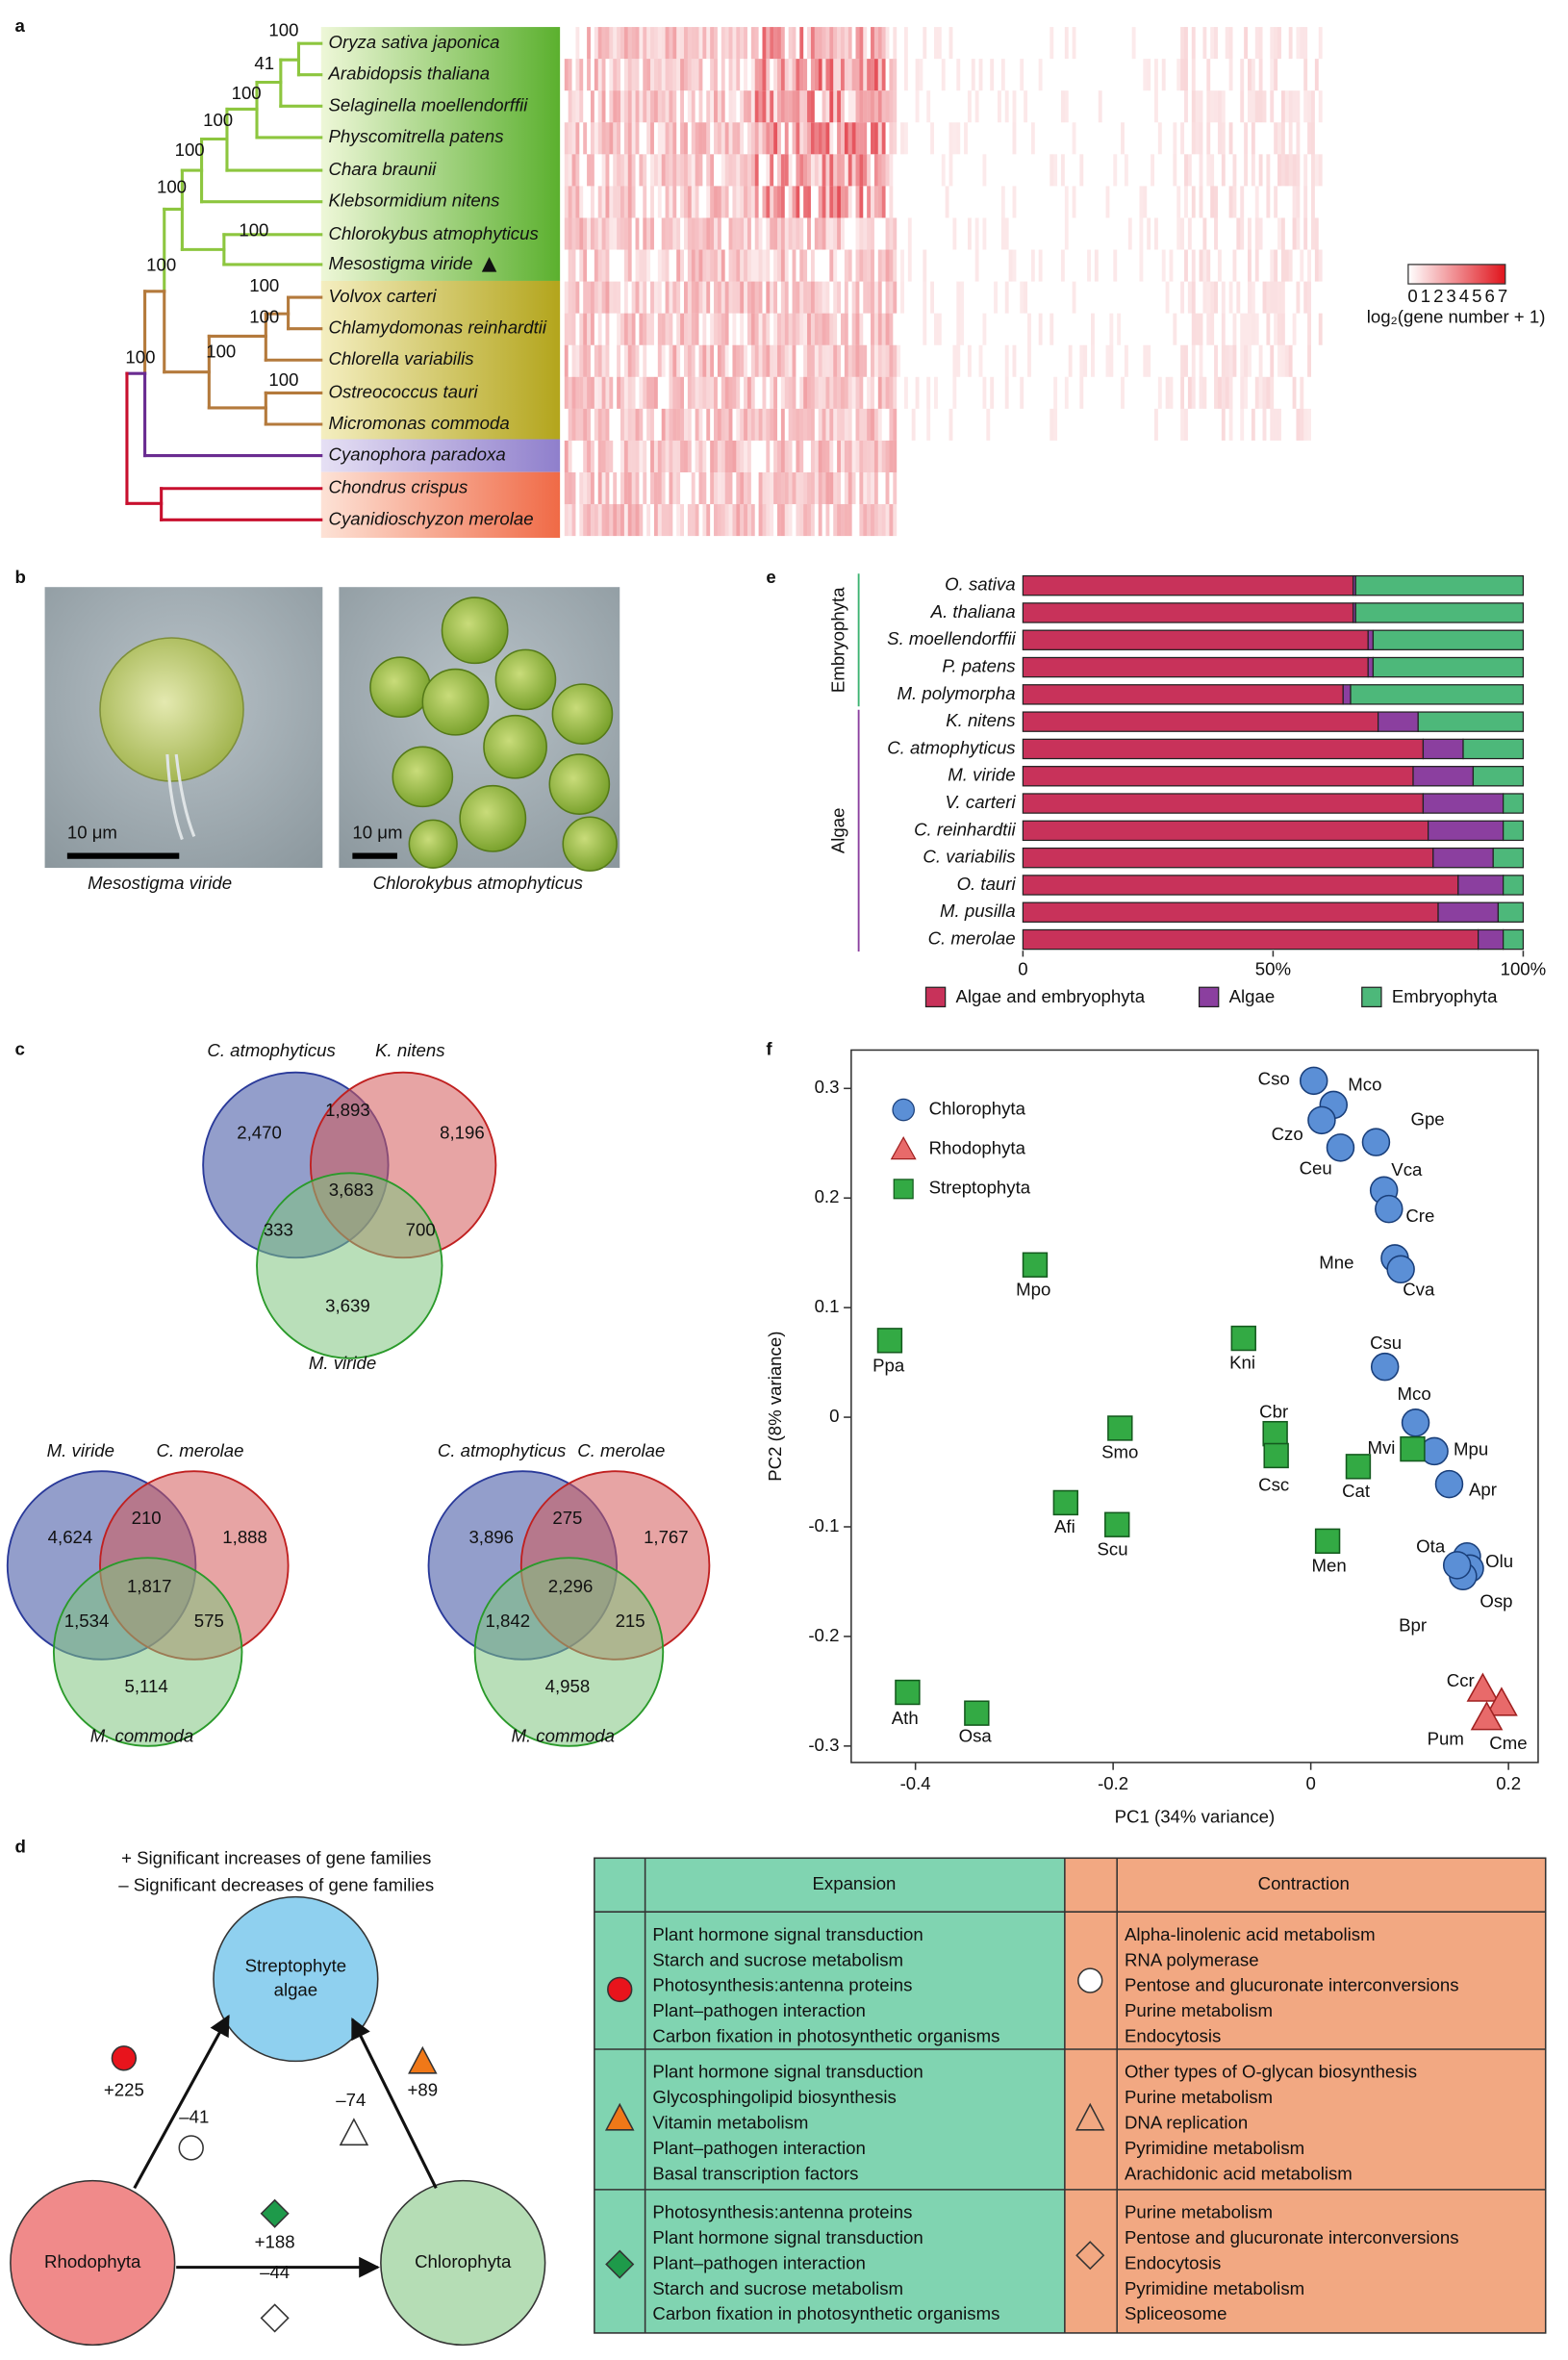  Describe the element at coordinates (181, 2102) in the screenshot. I see `arrow` at that location.